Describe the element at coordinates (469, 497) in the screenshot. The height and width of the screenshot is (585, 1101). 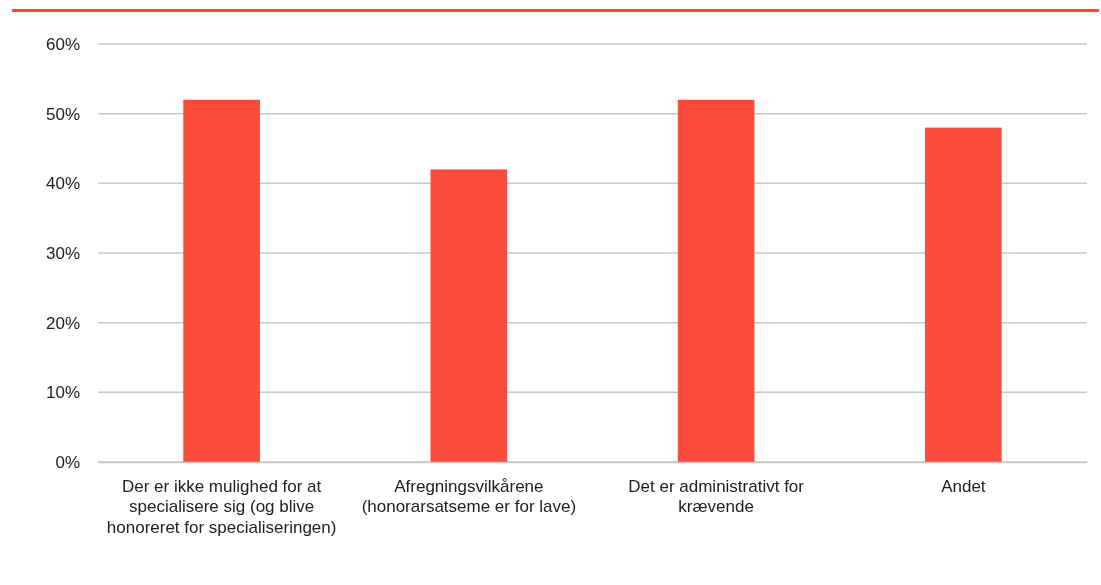
I see `x-tick-label: Afregningsvilkårene (honorarsatseme er for lave)` at that location.